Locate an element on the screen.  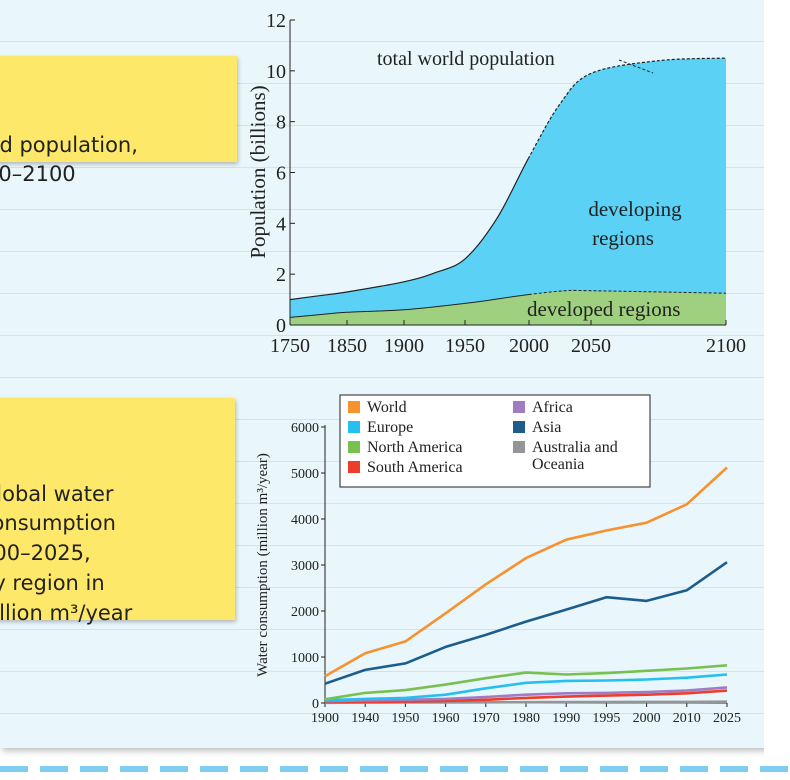
y-axis-title: Water consumption (million m³/year) is located at coordinates (263, 565).